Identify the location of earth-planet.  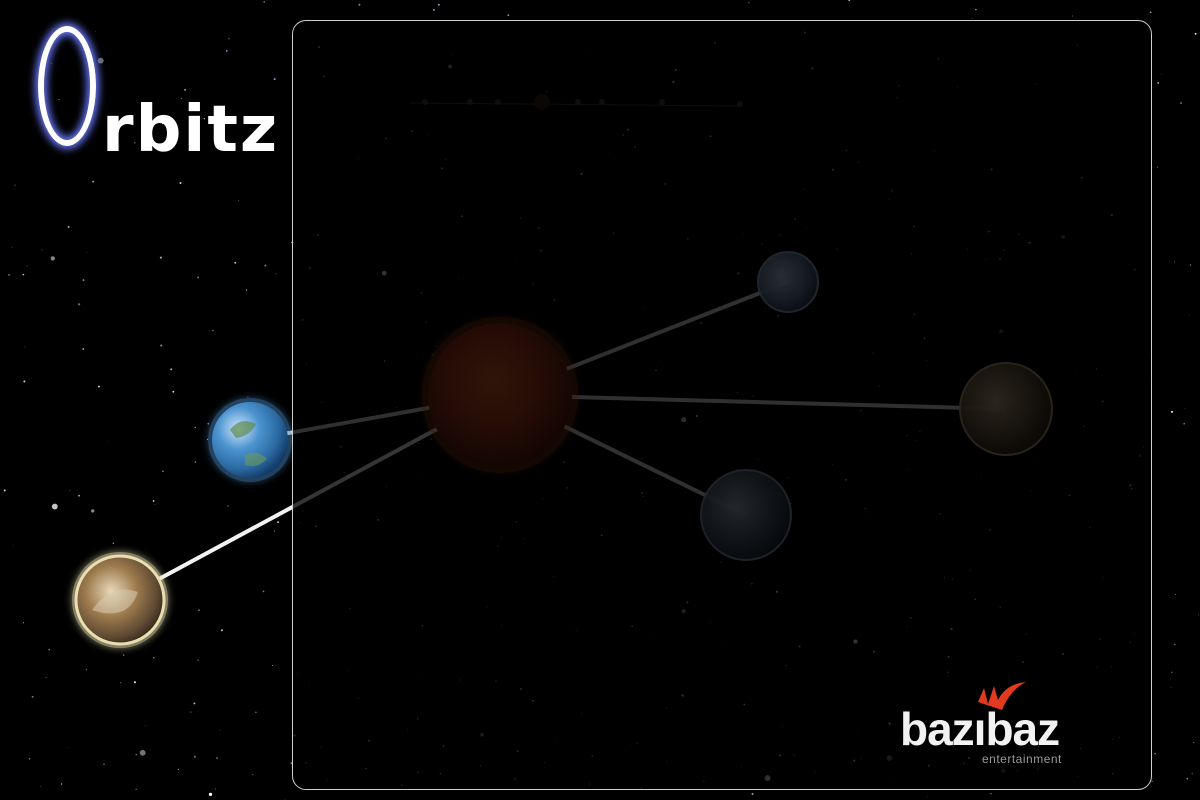
(250, 440).